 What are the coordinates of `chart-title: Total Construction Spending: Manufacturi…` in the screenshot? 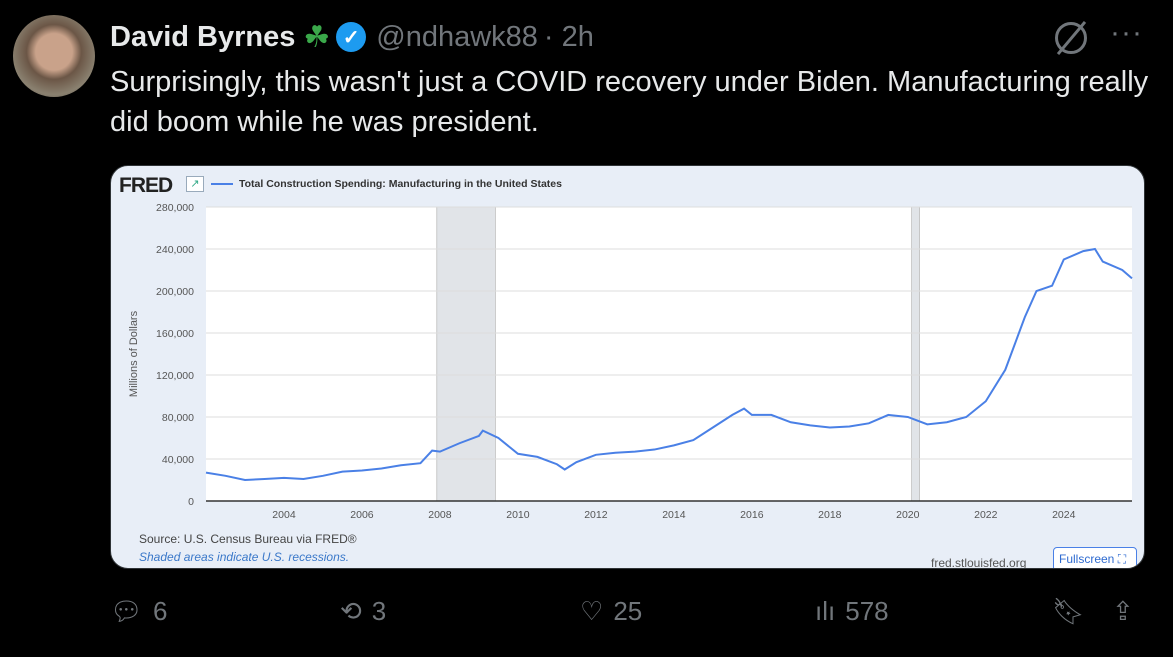 It's located at (400, 184).